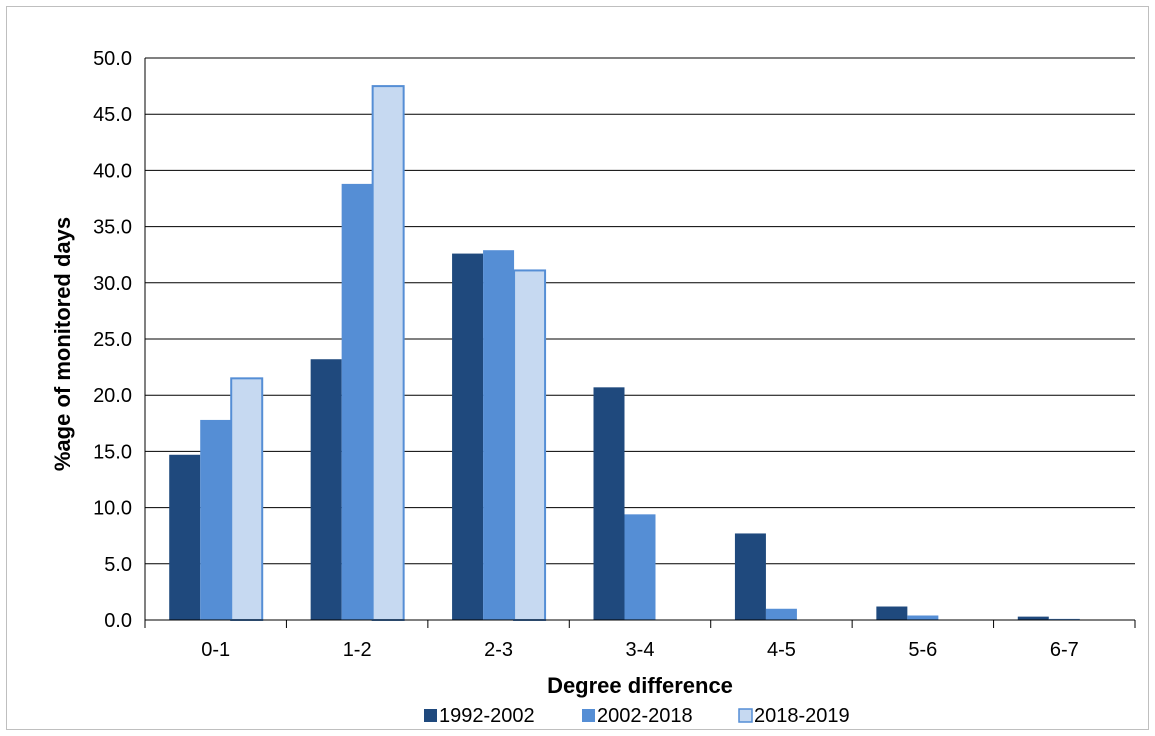 This screenshot has width=1155, height=736. I want to click on x-category-label: 4-5, so click(781, 650).